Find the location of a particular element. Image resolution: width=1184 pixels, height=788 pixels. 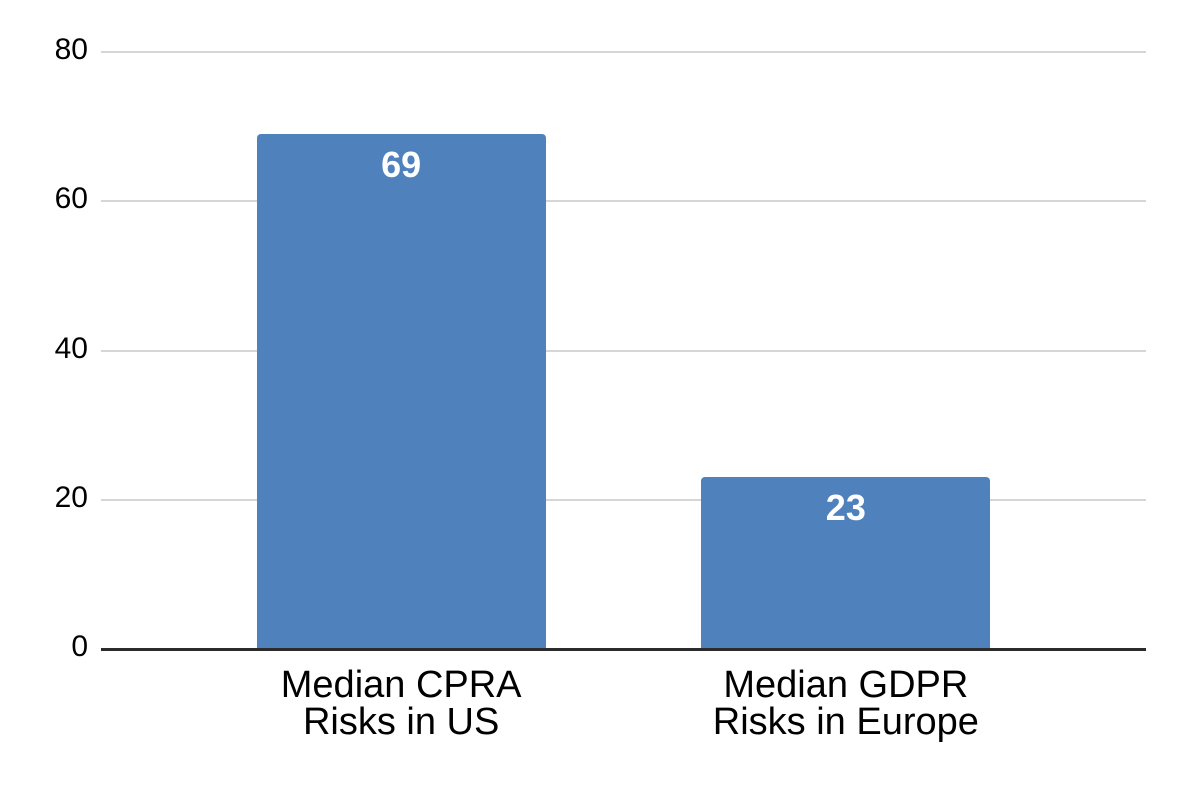

y-axis-tick-label: 80 is located at coordinates (71, 49).